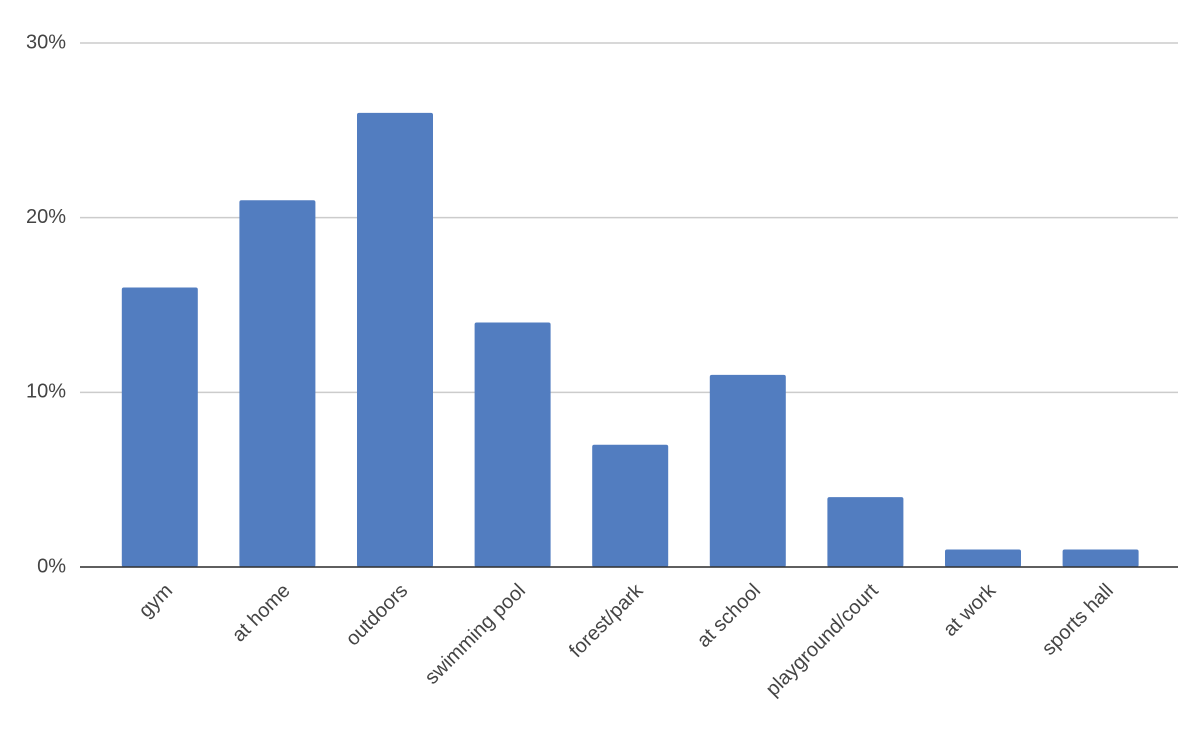 This screenshot has height=741, width=1200. I want to click on x-tick-label: sports hall, so click(1078, 620).